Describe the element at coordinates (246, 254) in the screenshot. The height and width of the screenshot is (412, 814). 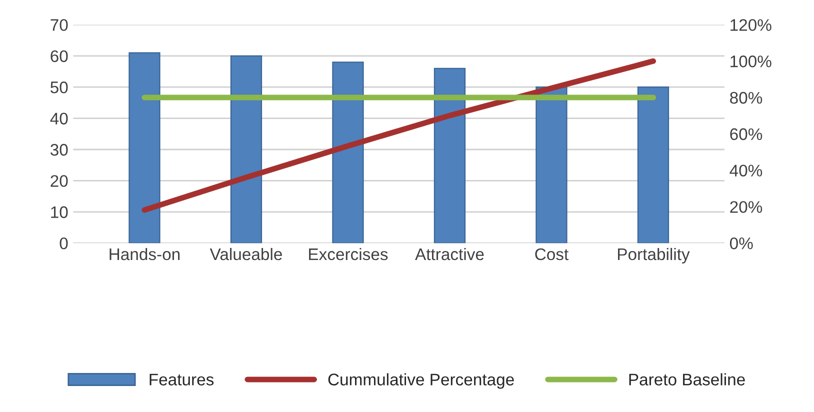
I see `x-tick-label: Valueable` at that location.